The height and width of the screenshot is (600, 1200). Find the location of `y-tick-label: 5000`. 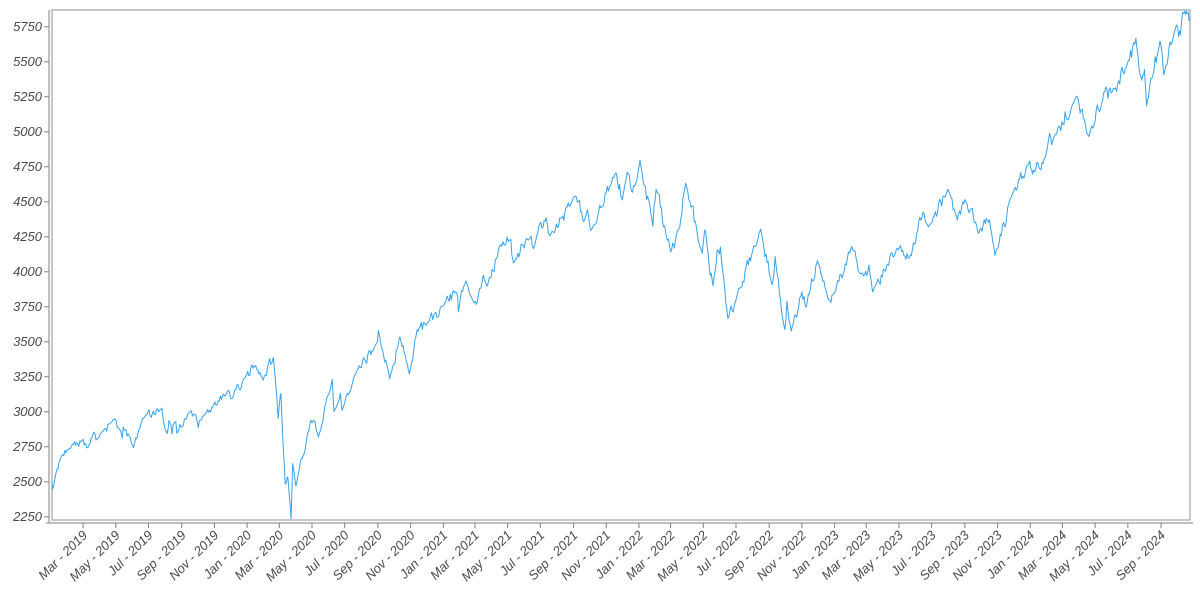

y-tick-label: 5000 is located at coordinates (28, 131).